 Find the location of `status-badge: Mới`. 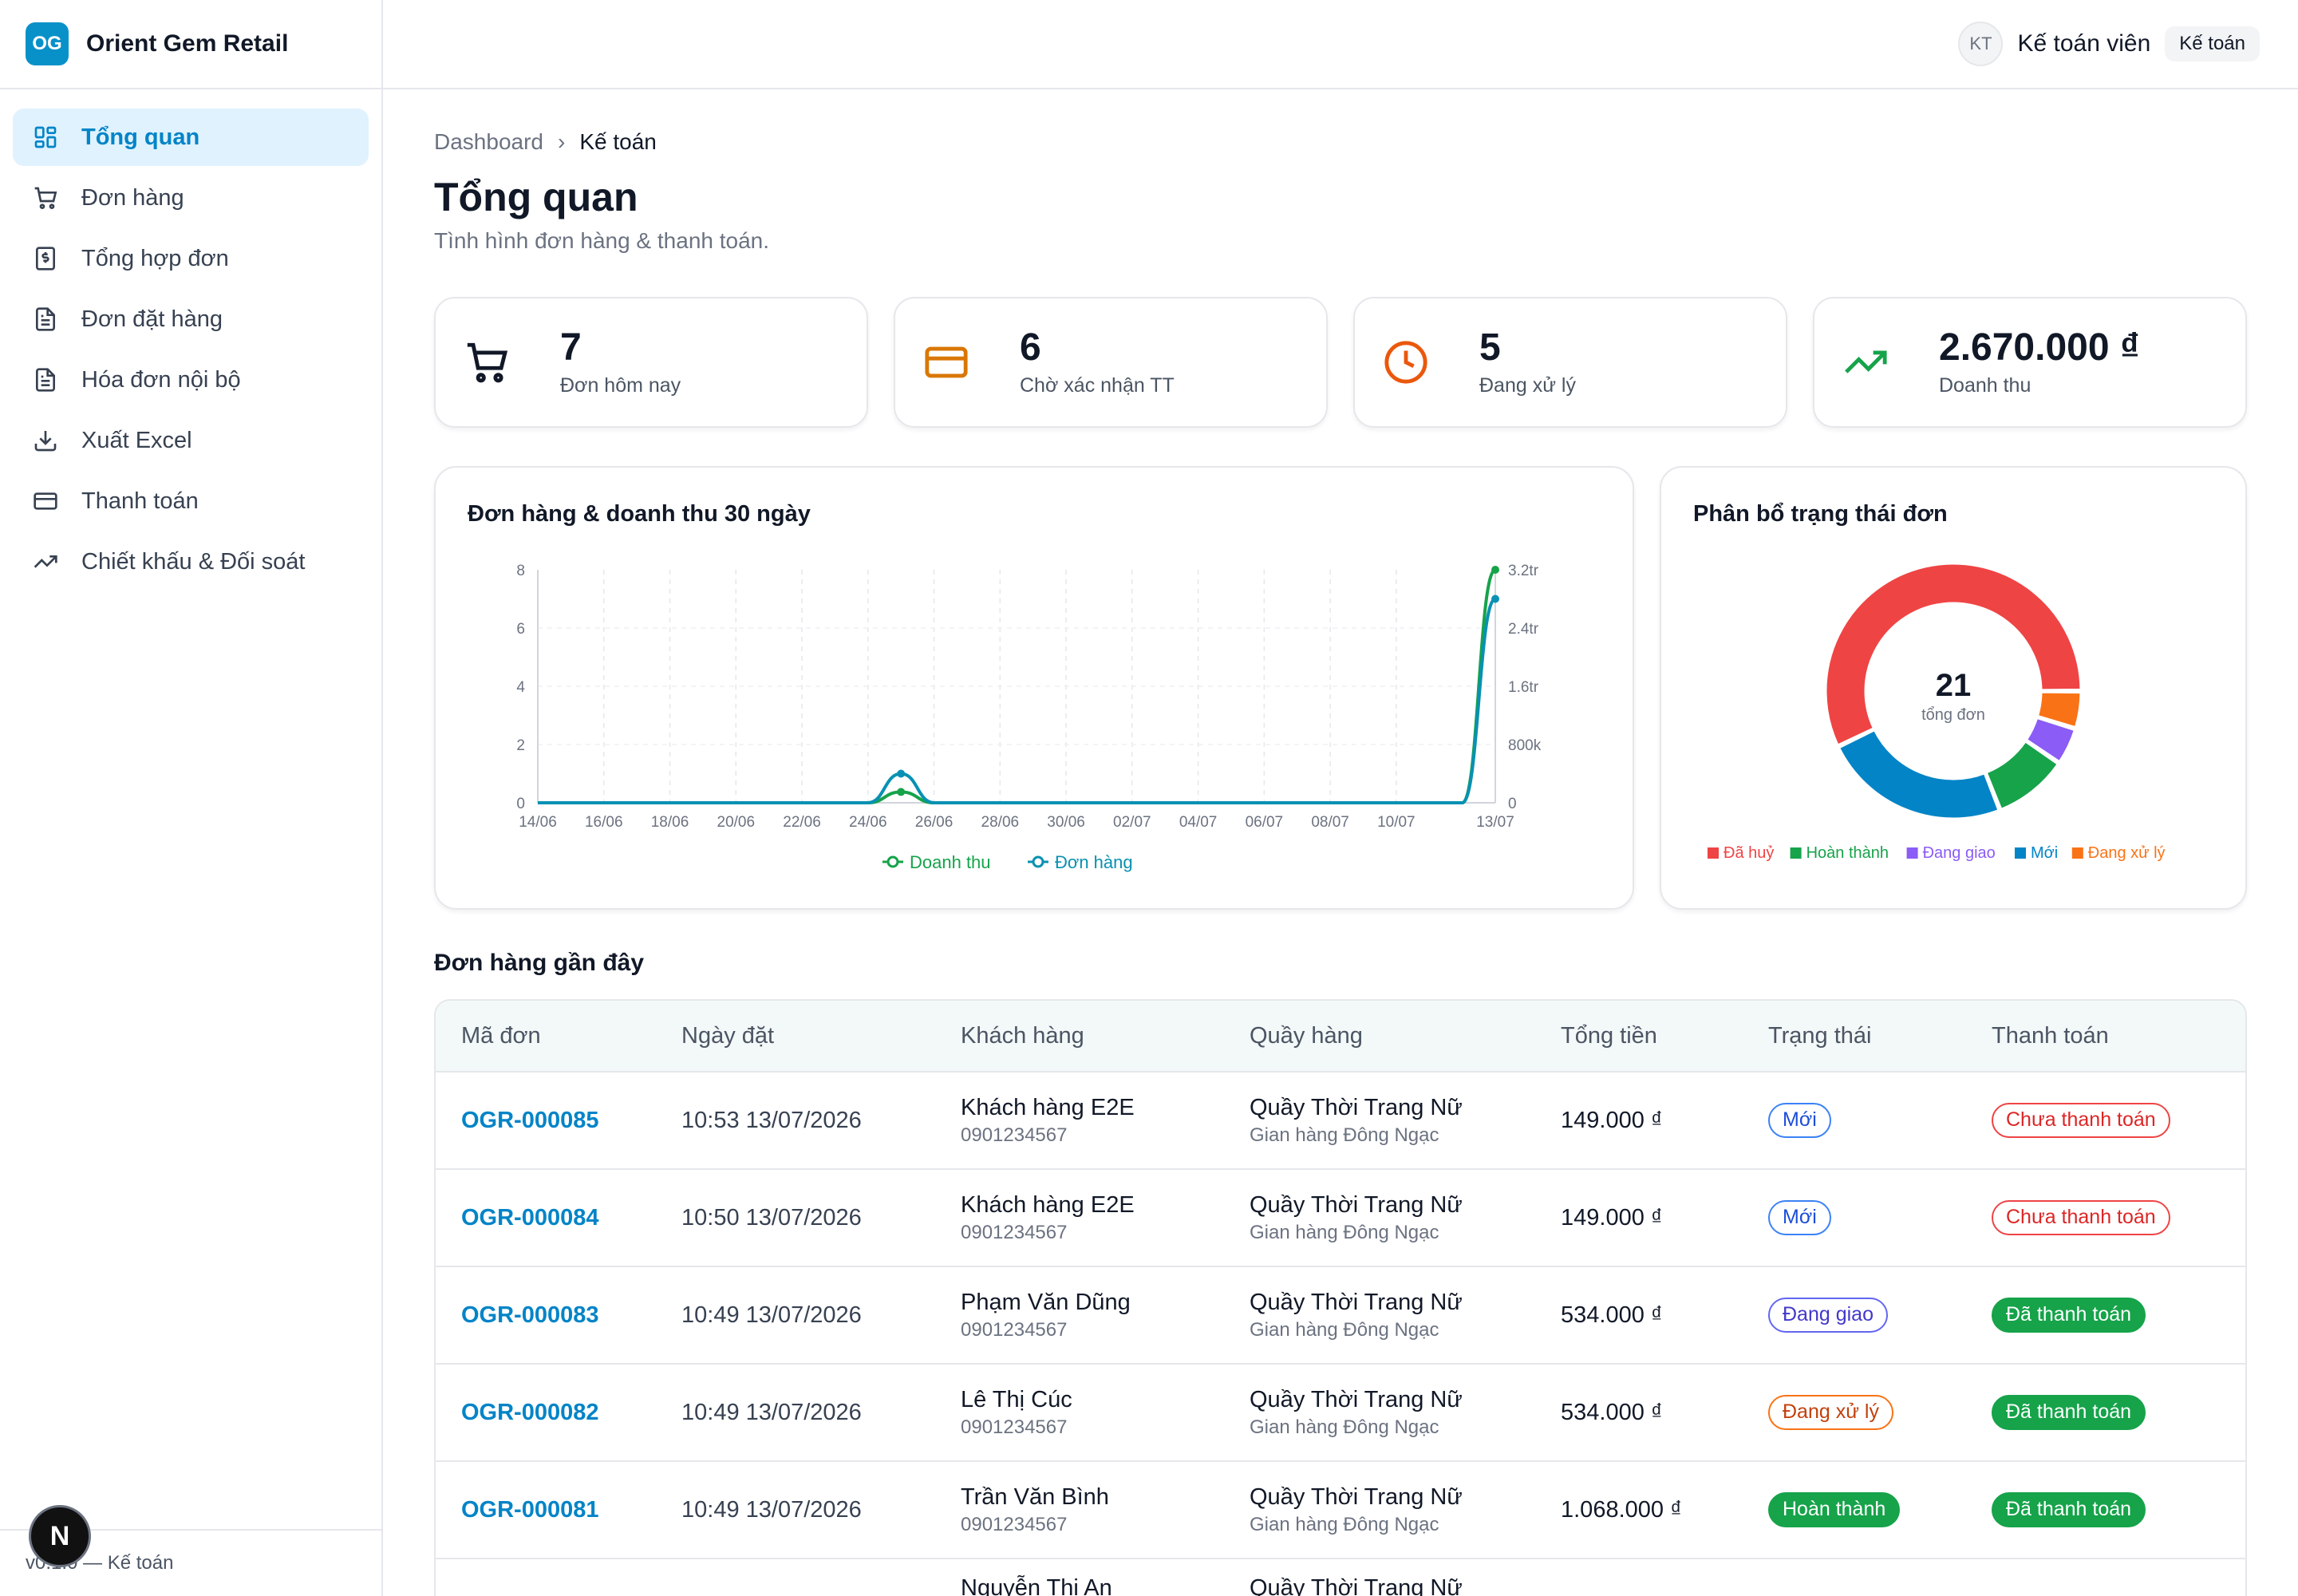

status-badge: Mới is located at coordinates (1799, 1217).